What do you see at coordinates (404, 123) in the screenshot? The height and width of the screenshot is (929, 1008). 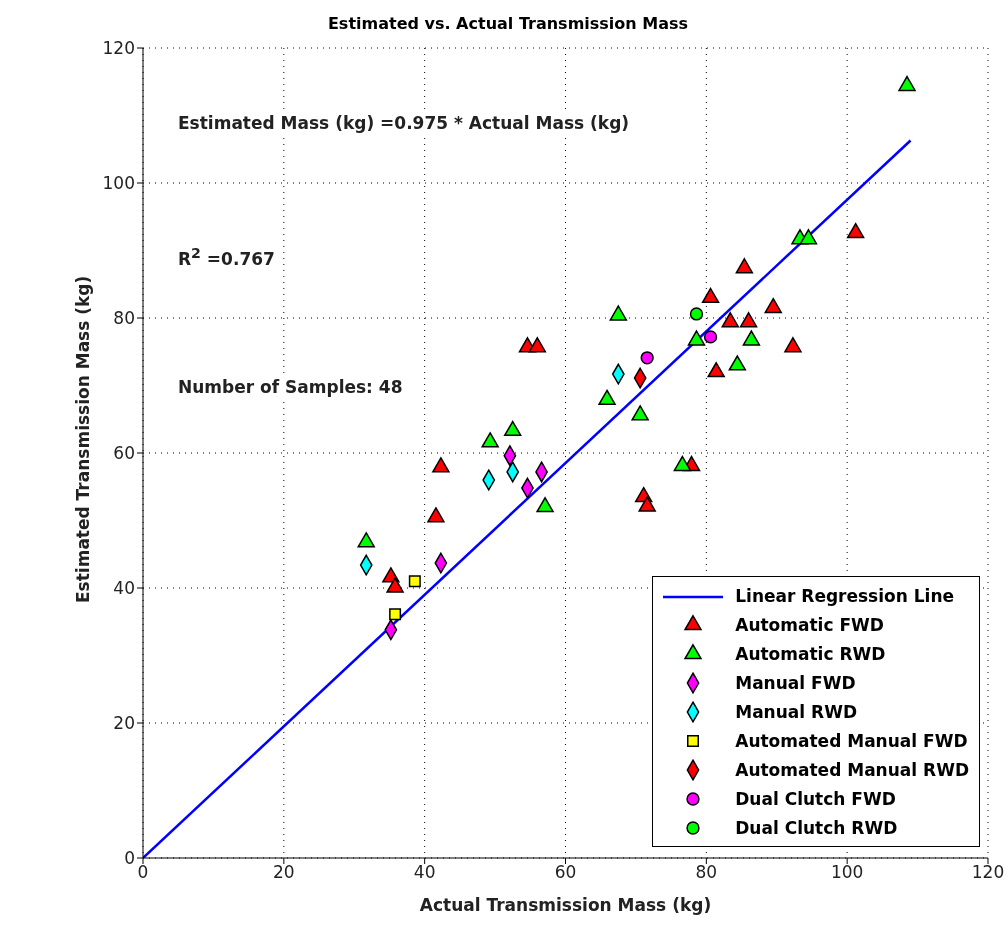 I see `annotation: Estimated Mass (kg) =0.975 * Actual Mass (kg)` at bounding box center [404, 123].